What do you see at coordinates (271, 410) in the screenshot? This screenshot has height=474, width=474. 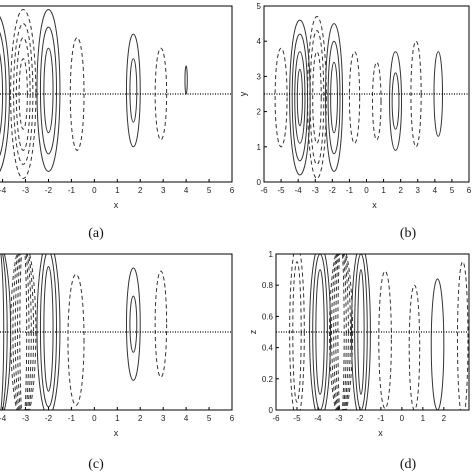 I see `y-tick-label: 0` at bounding box center [271, 410].